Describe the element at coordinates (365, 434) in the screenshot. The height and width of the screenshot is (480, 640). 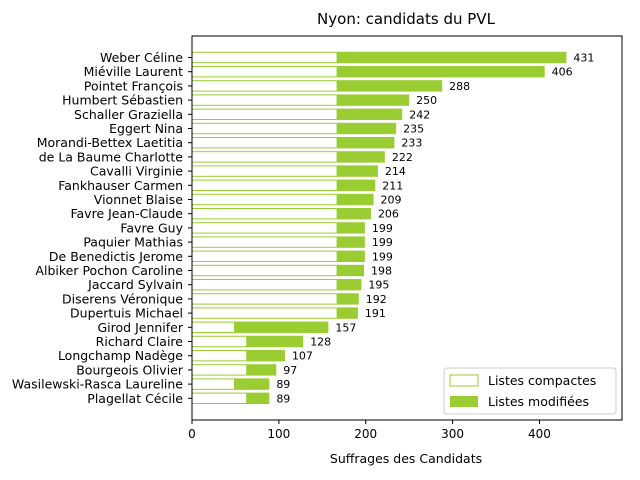
I see `x-tick-label: 200` at that location.